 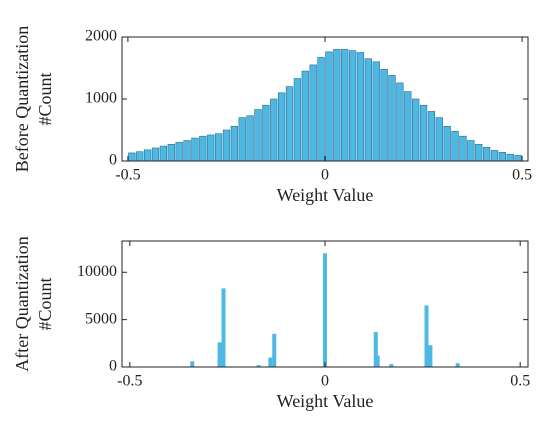 I want to click on y-tick-label: 1000, so click(x=101, y=98).